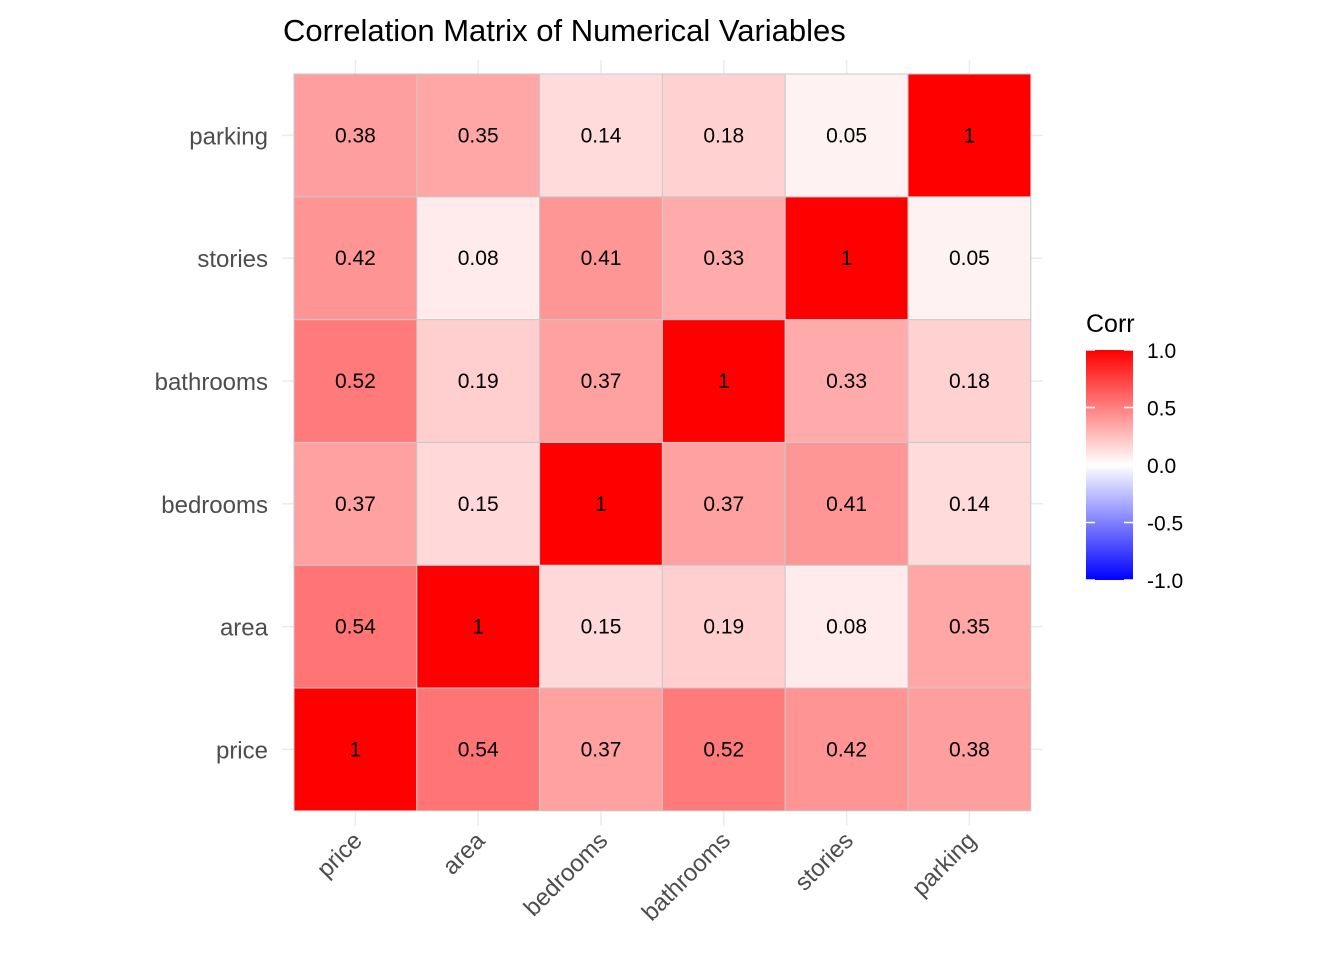  Describe the element at coordinates (340, 855) in the screenshot. I see `x-tick-label-price: price` at that location.